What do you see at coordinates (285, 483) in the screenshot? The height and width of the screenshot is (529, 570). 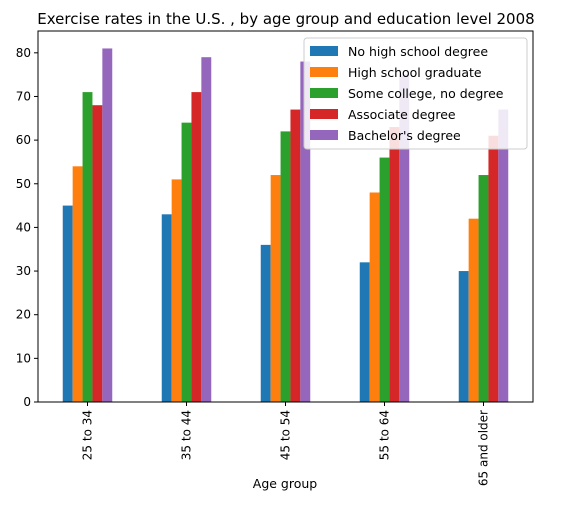 I see `x-axis-label: Age group` at bounding box center [285, 483].